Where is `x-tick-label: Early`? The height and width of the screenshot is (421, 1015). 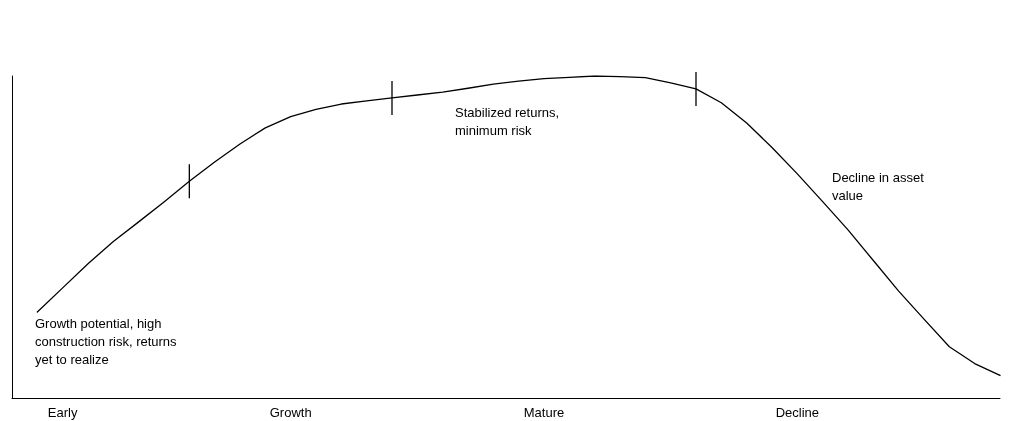
x-tick-label: Early is located at coordinates (62, 412).